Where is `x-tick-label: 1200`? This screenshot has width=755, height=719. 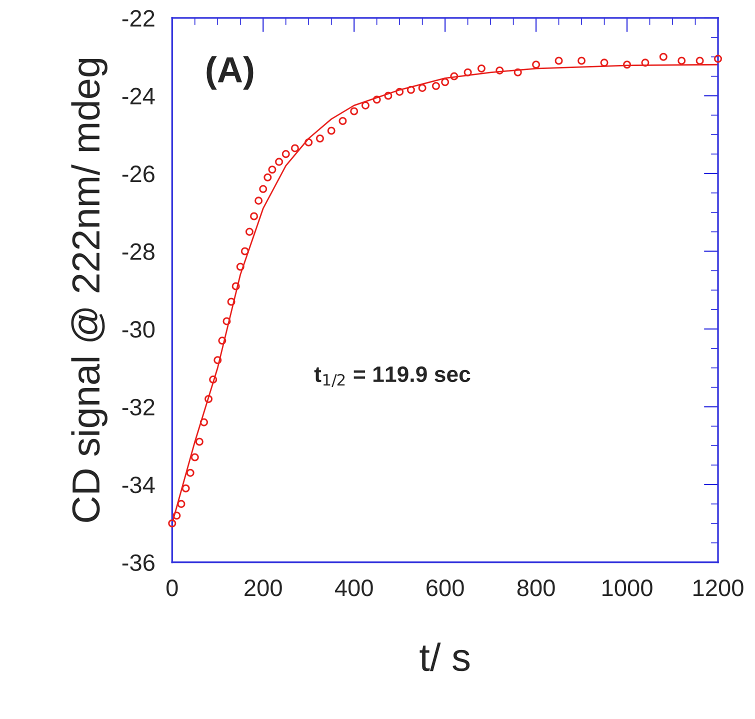 x-tick-label: 1200 is located at coordinates (719, 588).